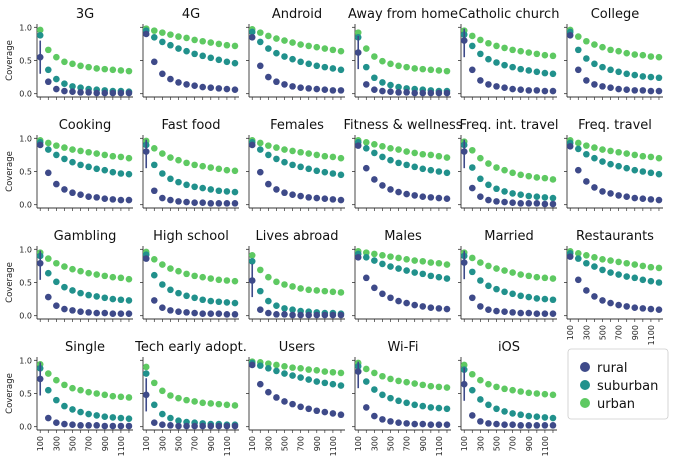 The width and height of the screenshot is (676, 461). What do you see at coordinates (295, 398) in the screenshot?
I see `panel-users: Users 100 300 500 700 900 1100` at bounding box center [295, 398].